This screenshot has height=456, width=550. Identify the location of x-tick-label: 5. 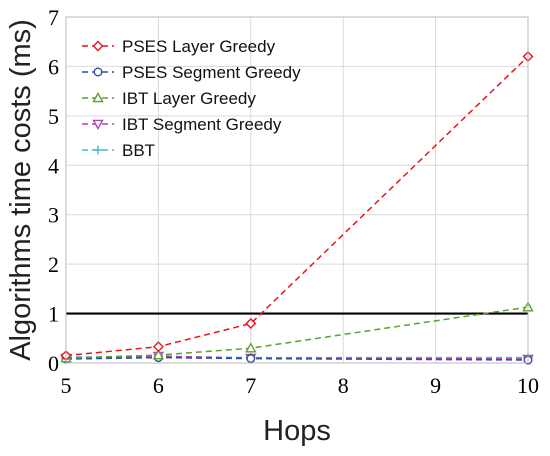
(66, 385).